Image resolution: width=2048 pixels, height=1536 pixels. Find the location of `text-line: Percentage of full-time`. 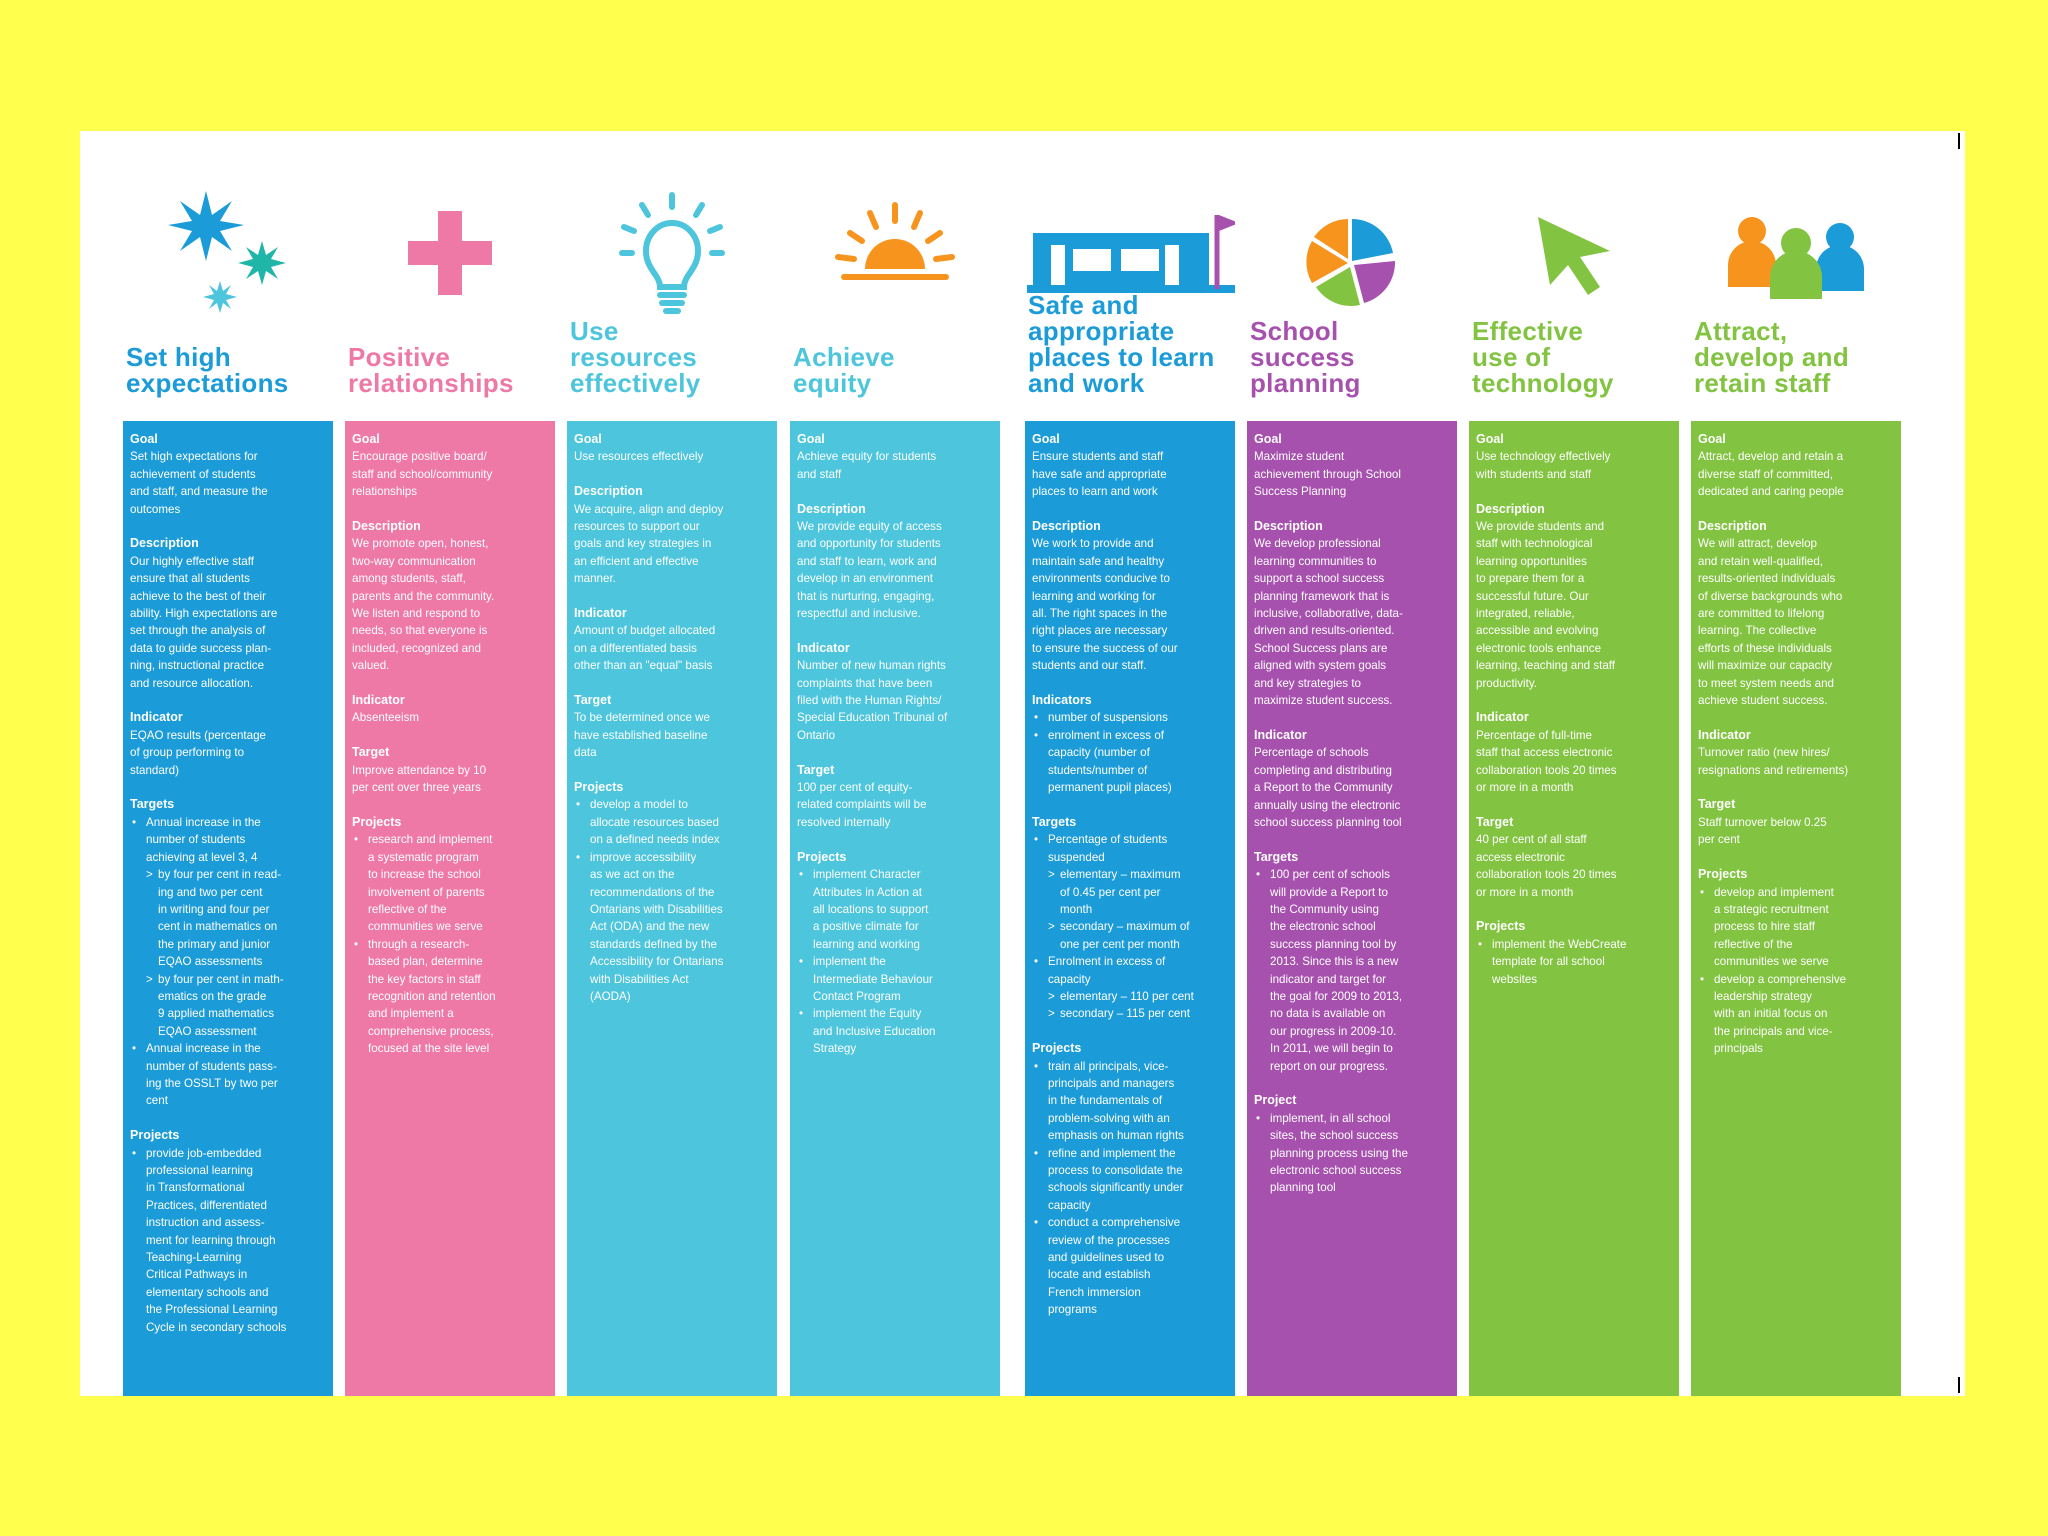

text-line: Percentage of full-time is located at coordinates (1534, 735).